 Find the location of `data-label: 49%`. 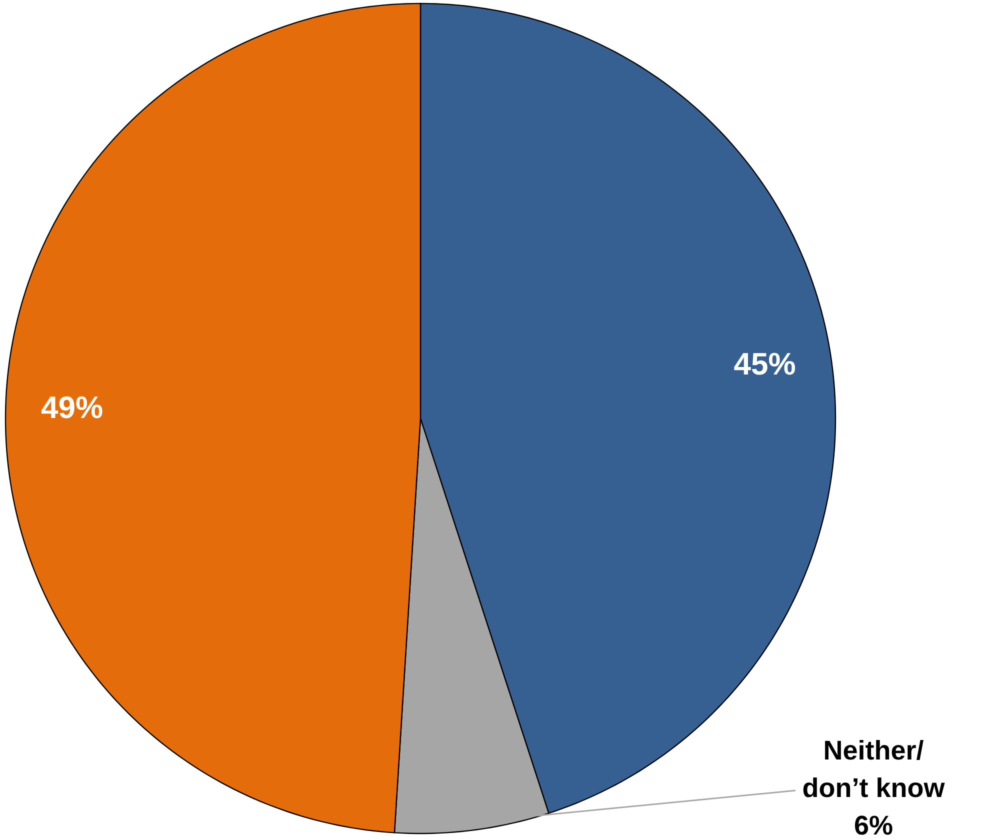

data-label: 49% is located at coordinates (72, 408).